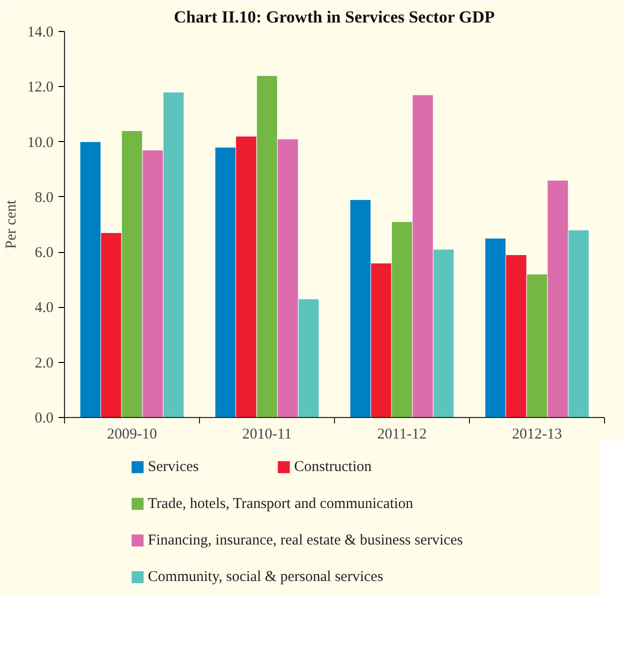 The height and width of the screenshot is (647, 639). What do you see at coordinates (132, 434) in the screenshot?
I see `x-tick-label: 2009-10` at bounding box center [132, 434].